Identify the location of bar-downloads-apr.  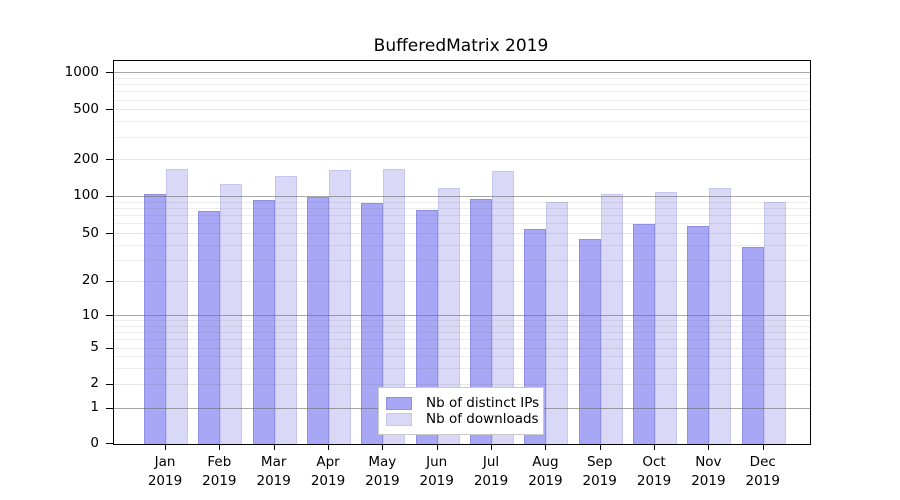
(340, 307).